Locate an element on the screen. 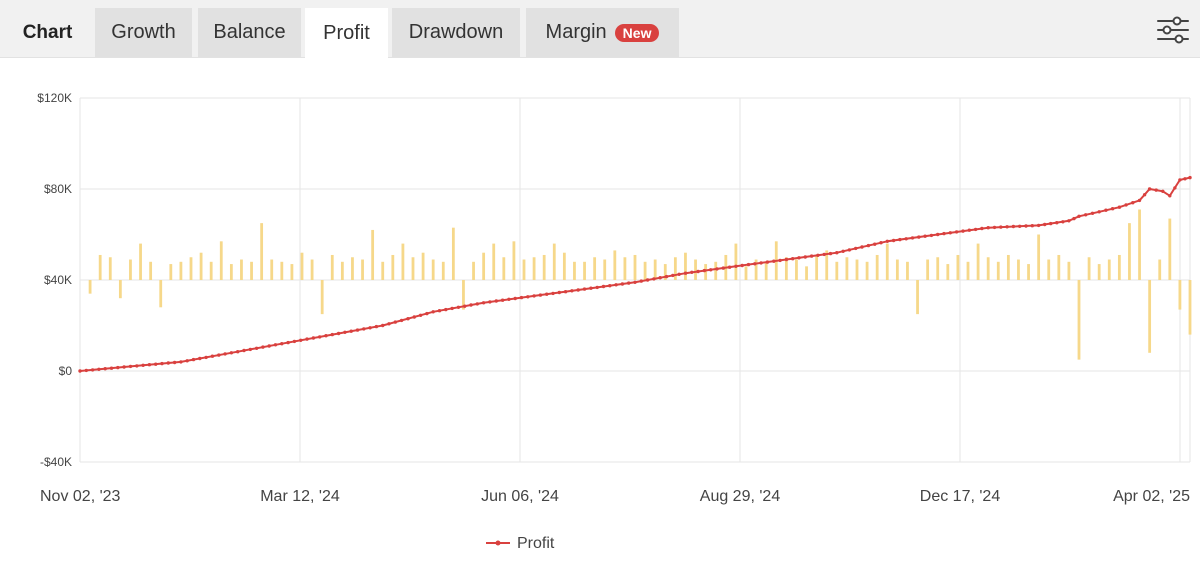 This screenshot has height=575, width=1200. chart-legend: Profit is located at coordinates (520, 543).